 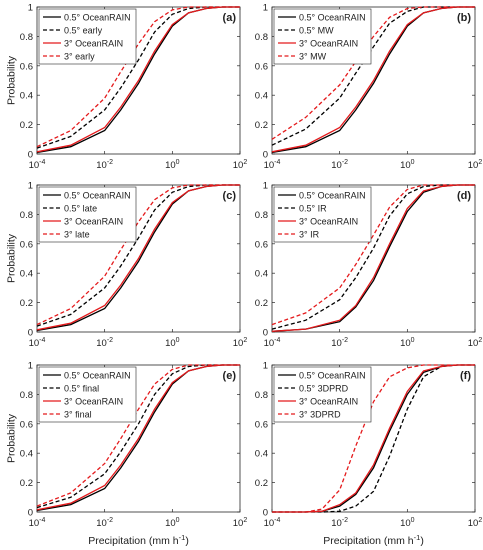 What do you see at coordinates (230, 376) in the screenshot?
I see `panel-label: (e)` at bounding box center [230, 376].